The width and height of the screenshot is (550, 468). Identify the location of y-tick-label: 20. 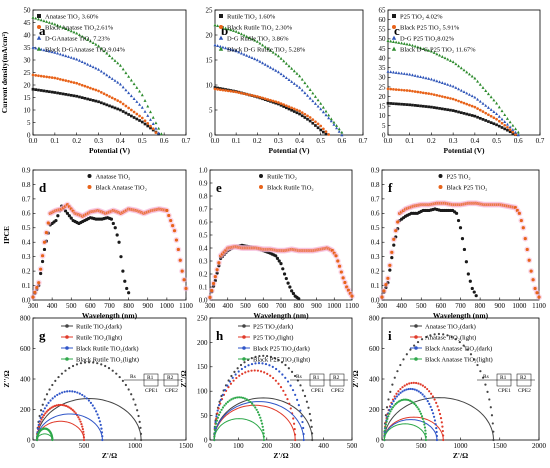
(210, 35).